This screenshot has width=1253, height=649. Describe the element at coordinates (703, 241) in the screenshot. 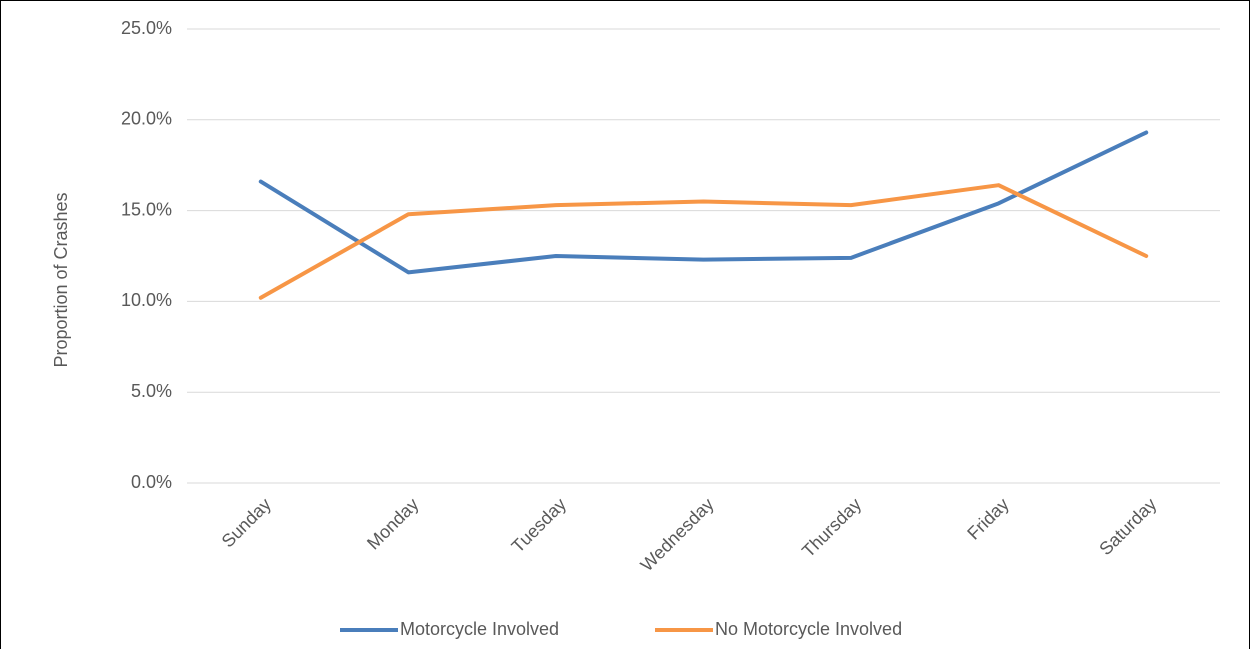

I see `series-line` at that location.